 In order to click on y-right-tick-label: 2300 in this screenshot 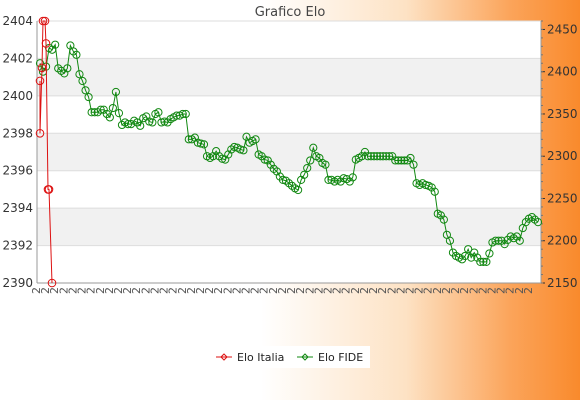, I will do `click(562, 156)`.